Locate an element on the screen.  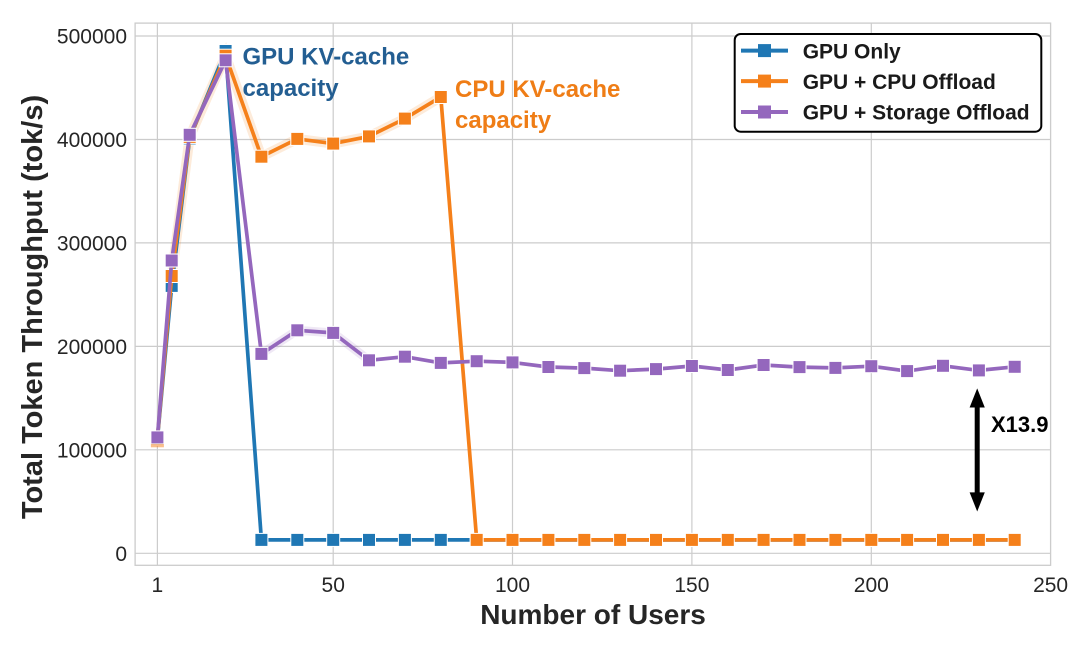
svg-text: 150 is located at coordinates (691, 585).